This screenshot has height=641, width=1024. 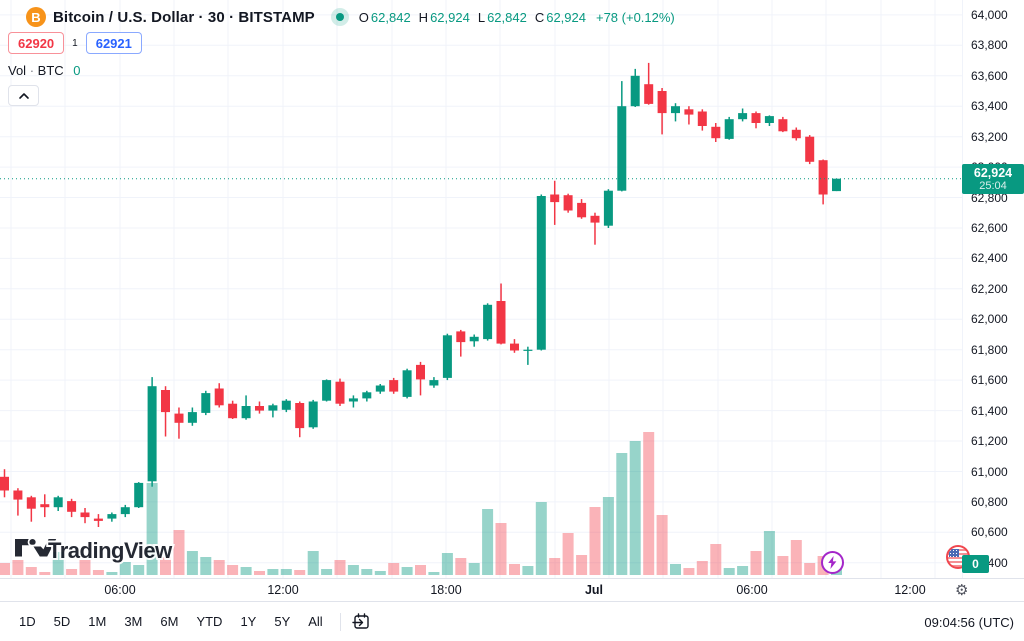 What do you see at coordinates (315, 621) in the screenshot?
I see `range-button-all: All` at bounding box center [315, 621].